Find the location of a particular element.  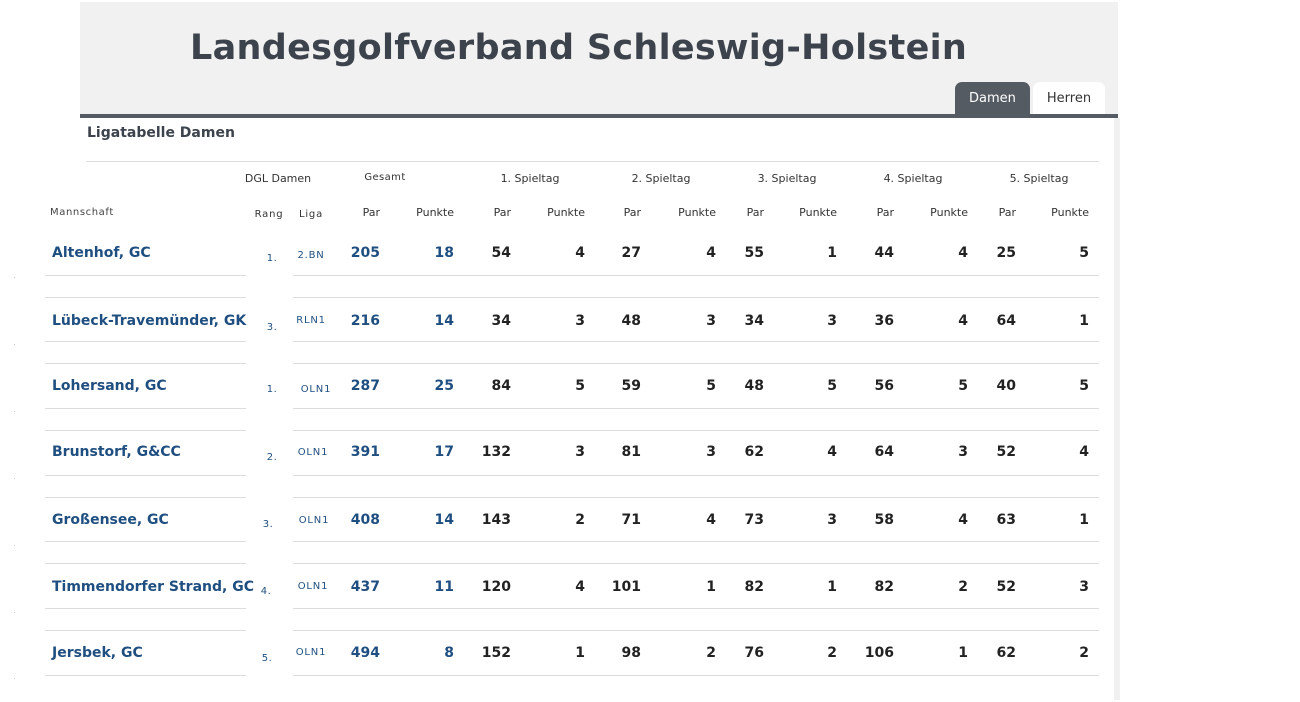

tab-underline-bar is located at coordinates (599, 116).